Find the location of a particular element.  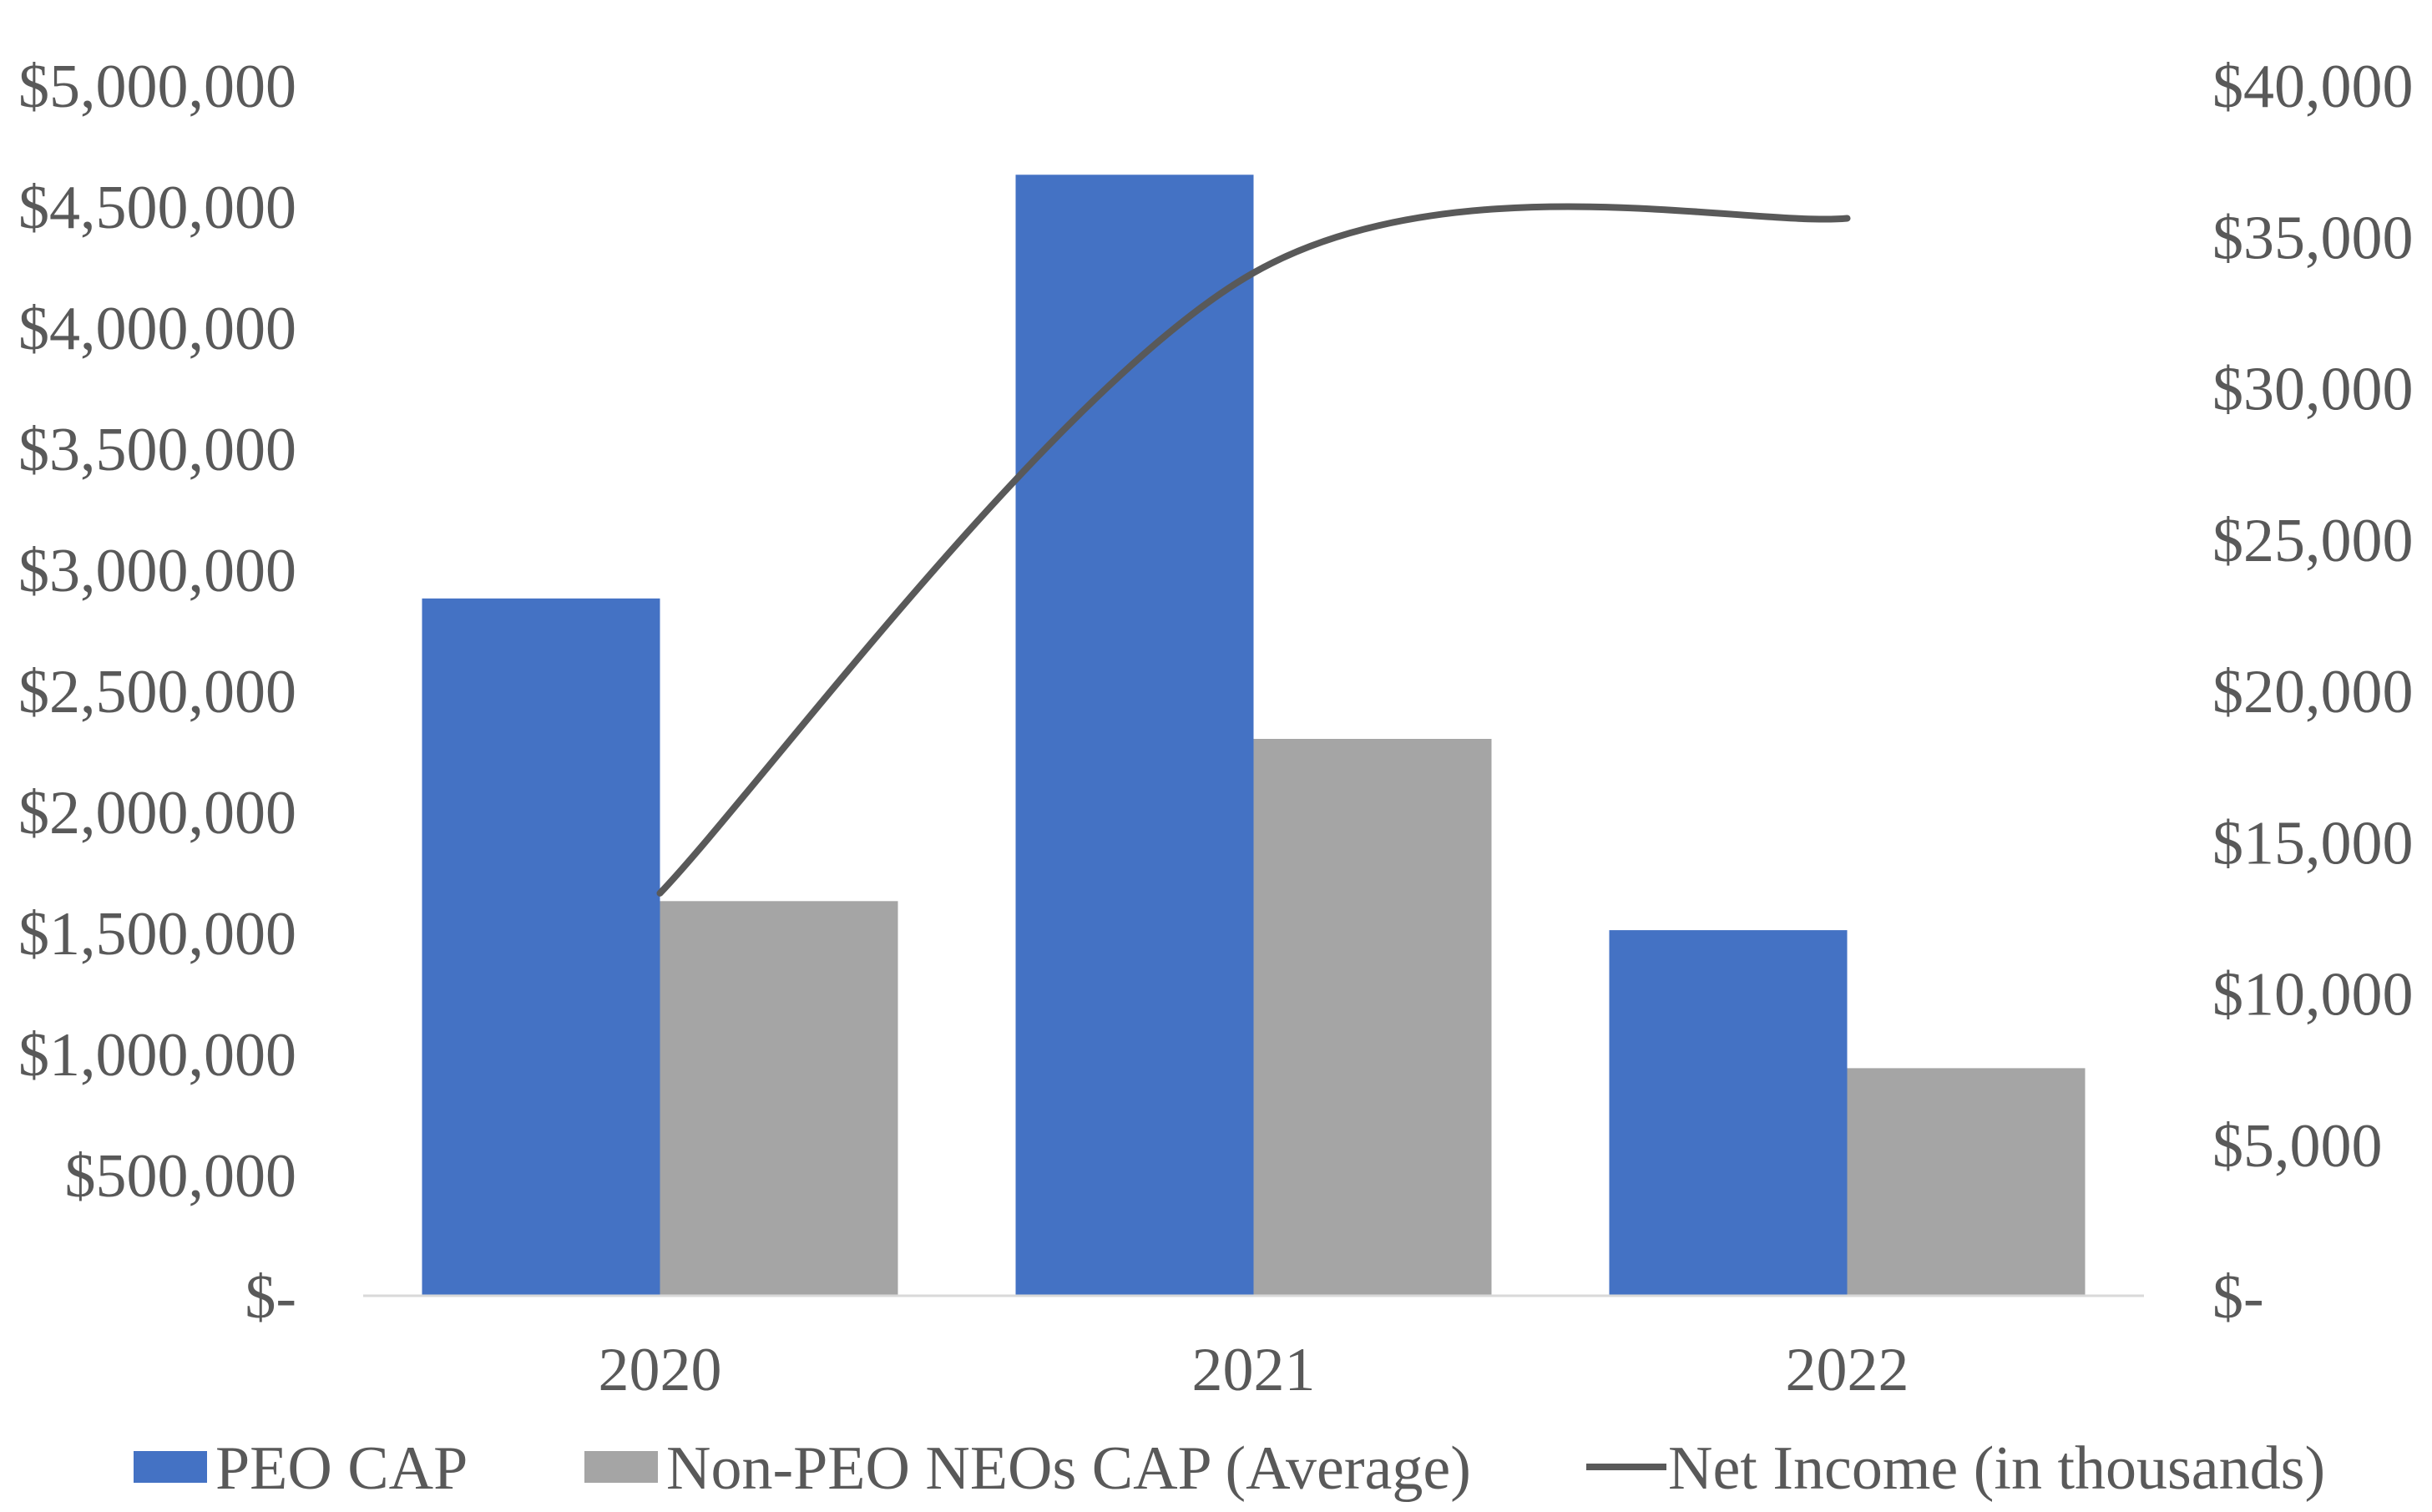

left-tick-label: $2,000,000 is located at coordinates (157, 813).